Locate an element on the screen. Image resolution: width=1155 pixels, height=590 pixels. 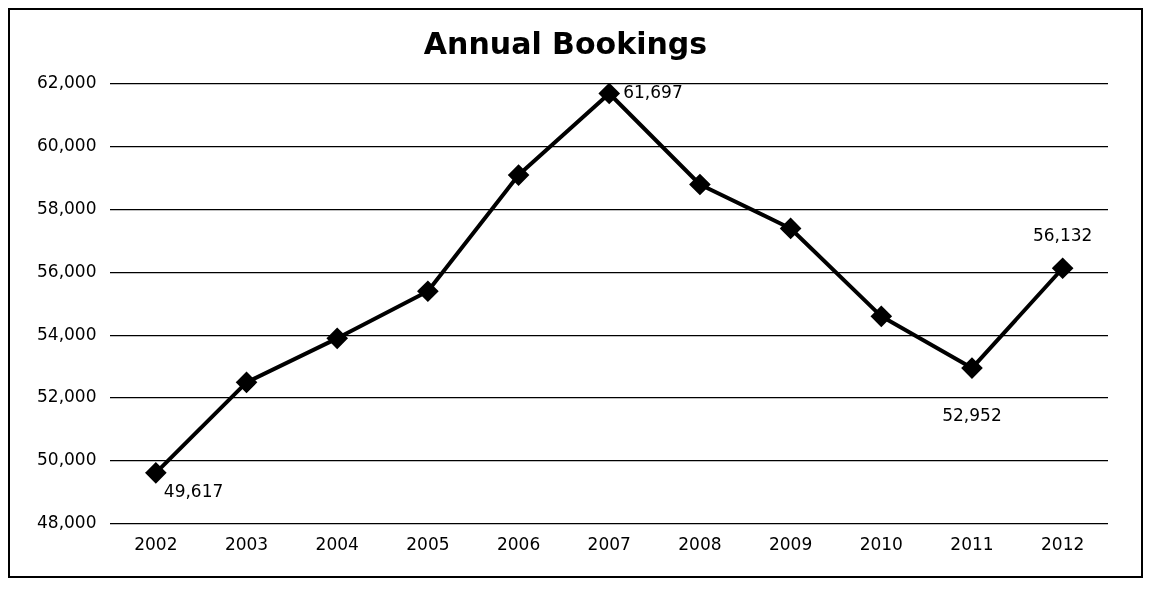
x-tick-label: 2002 is located at coordinates (156, 544).